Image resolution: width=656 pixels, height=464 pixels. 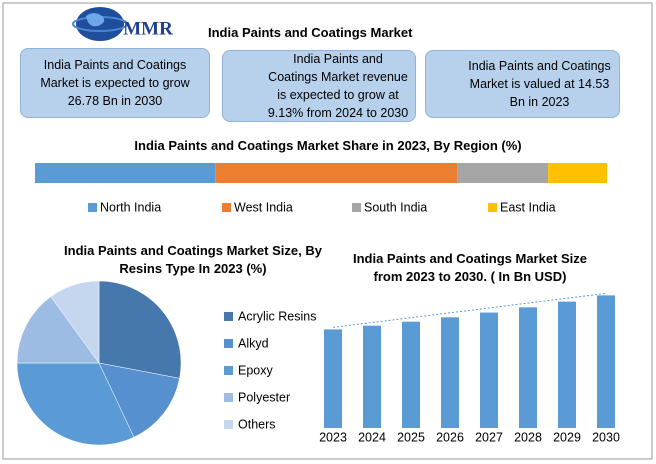 What do you see at coordinates (372, 437) in the screenshot?
I see `x-tick-label: 2024` at bounding box center [372, 437].